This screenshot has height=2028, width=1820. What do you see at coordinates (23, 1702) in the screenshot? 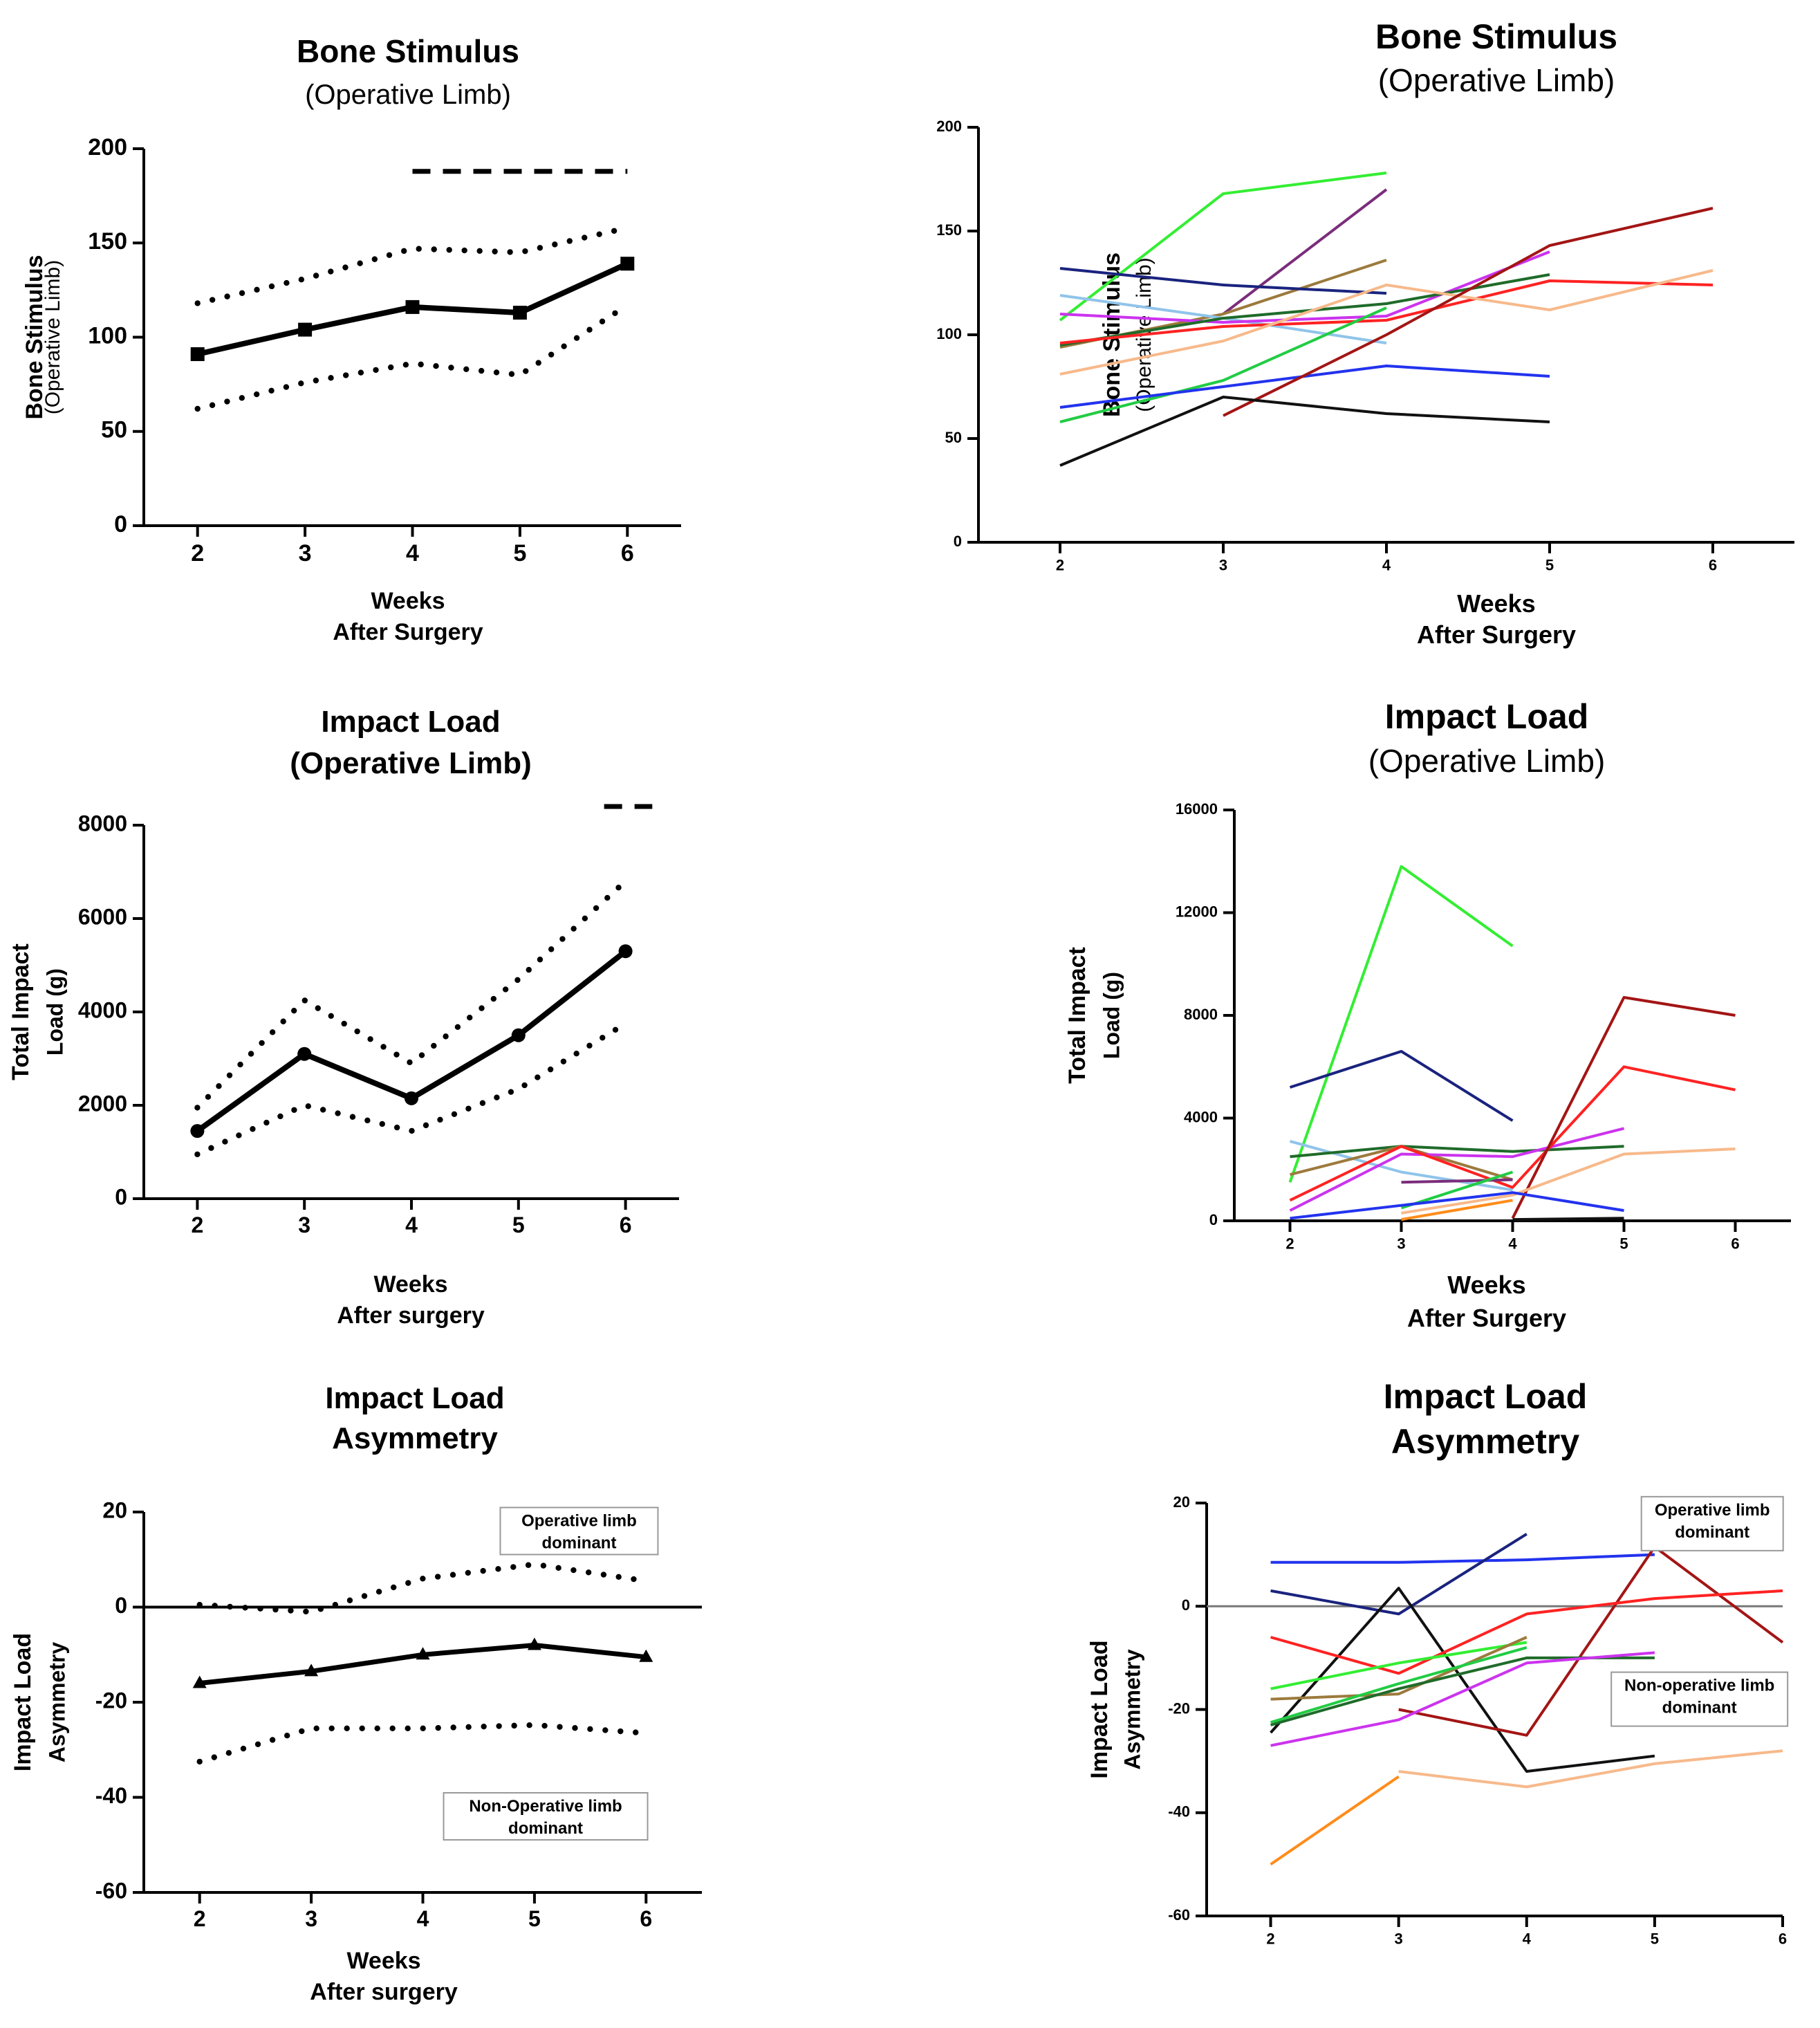
I see `y-axis-label: Impact Load` at bounding box center [23, 1702].